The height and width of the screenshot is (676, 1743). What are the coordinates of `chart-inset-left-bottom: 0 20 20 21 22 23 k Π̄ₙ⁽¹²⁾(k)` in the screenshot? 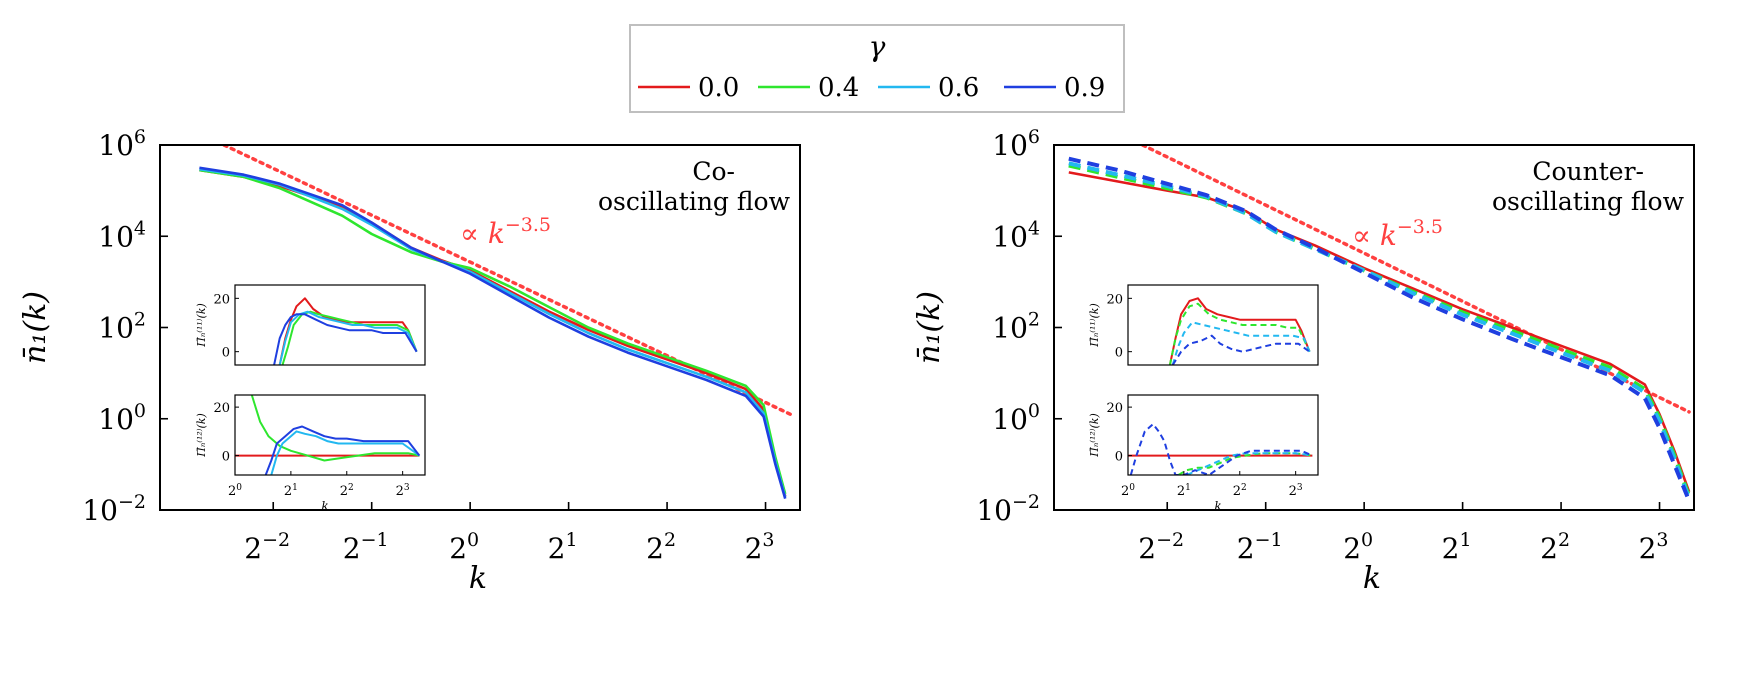 It's located at (310, 453).